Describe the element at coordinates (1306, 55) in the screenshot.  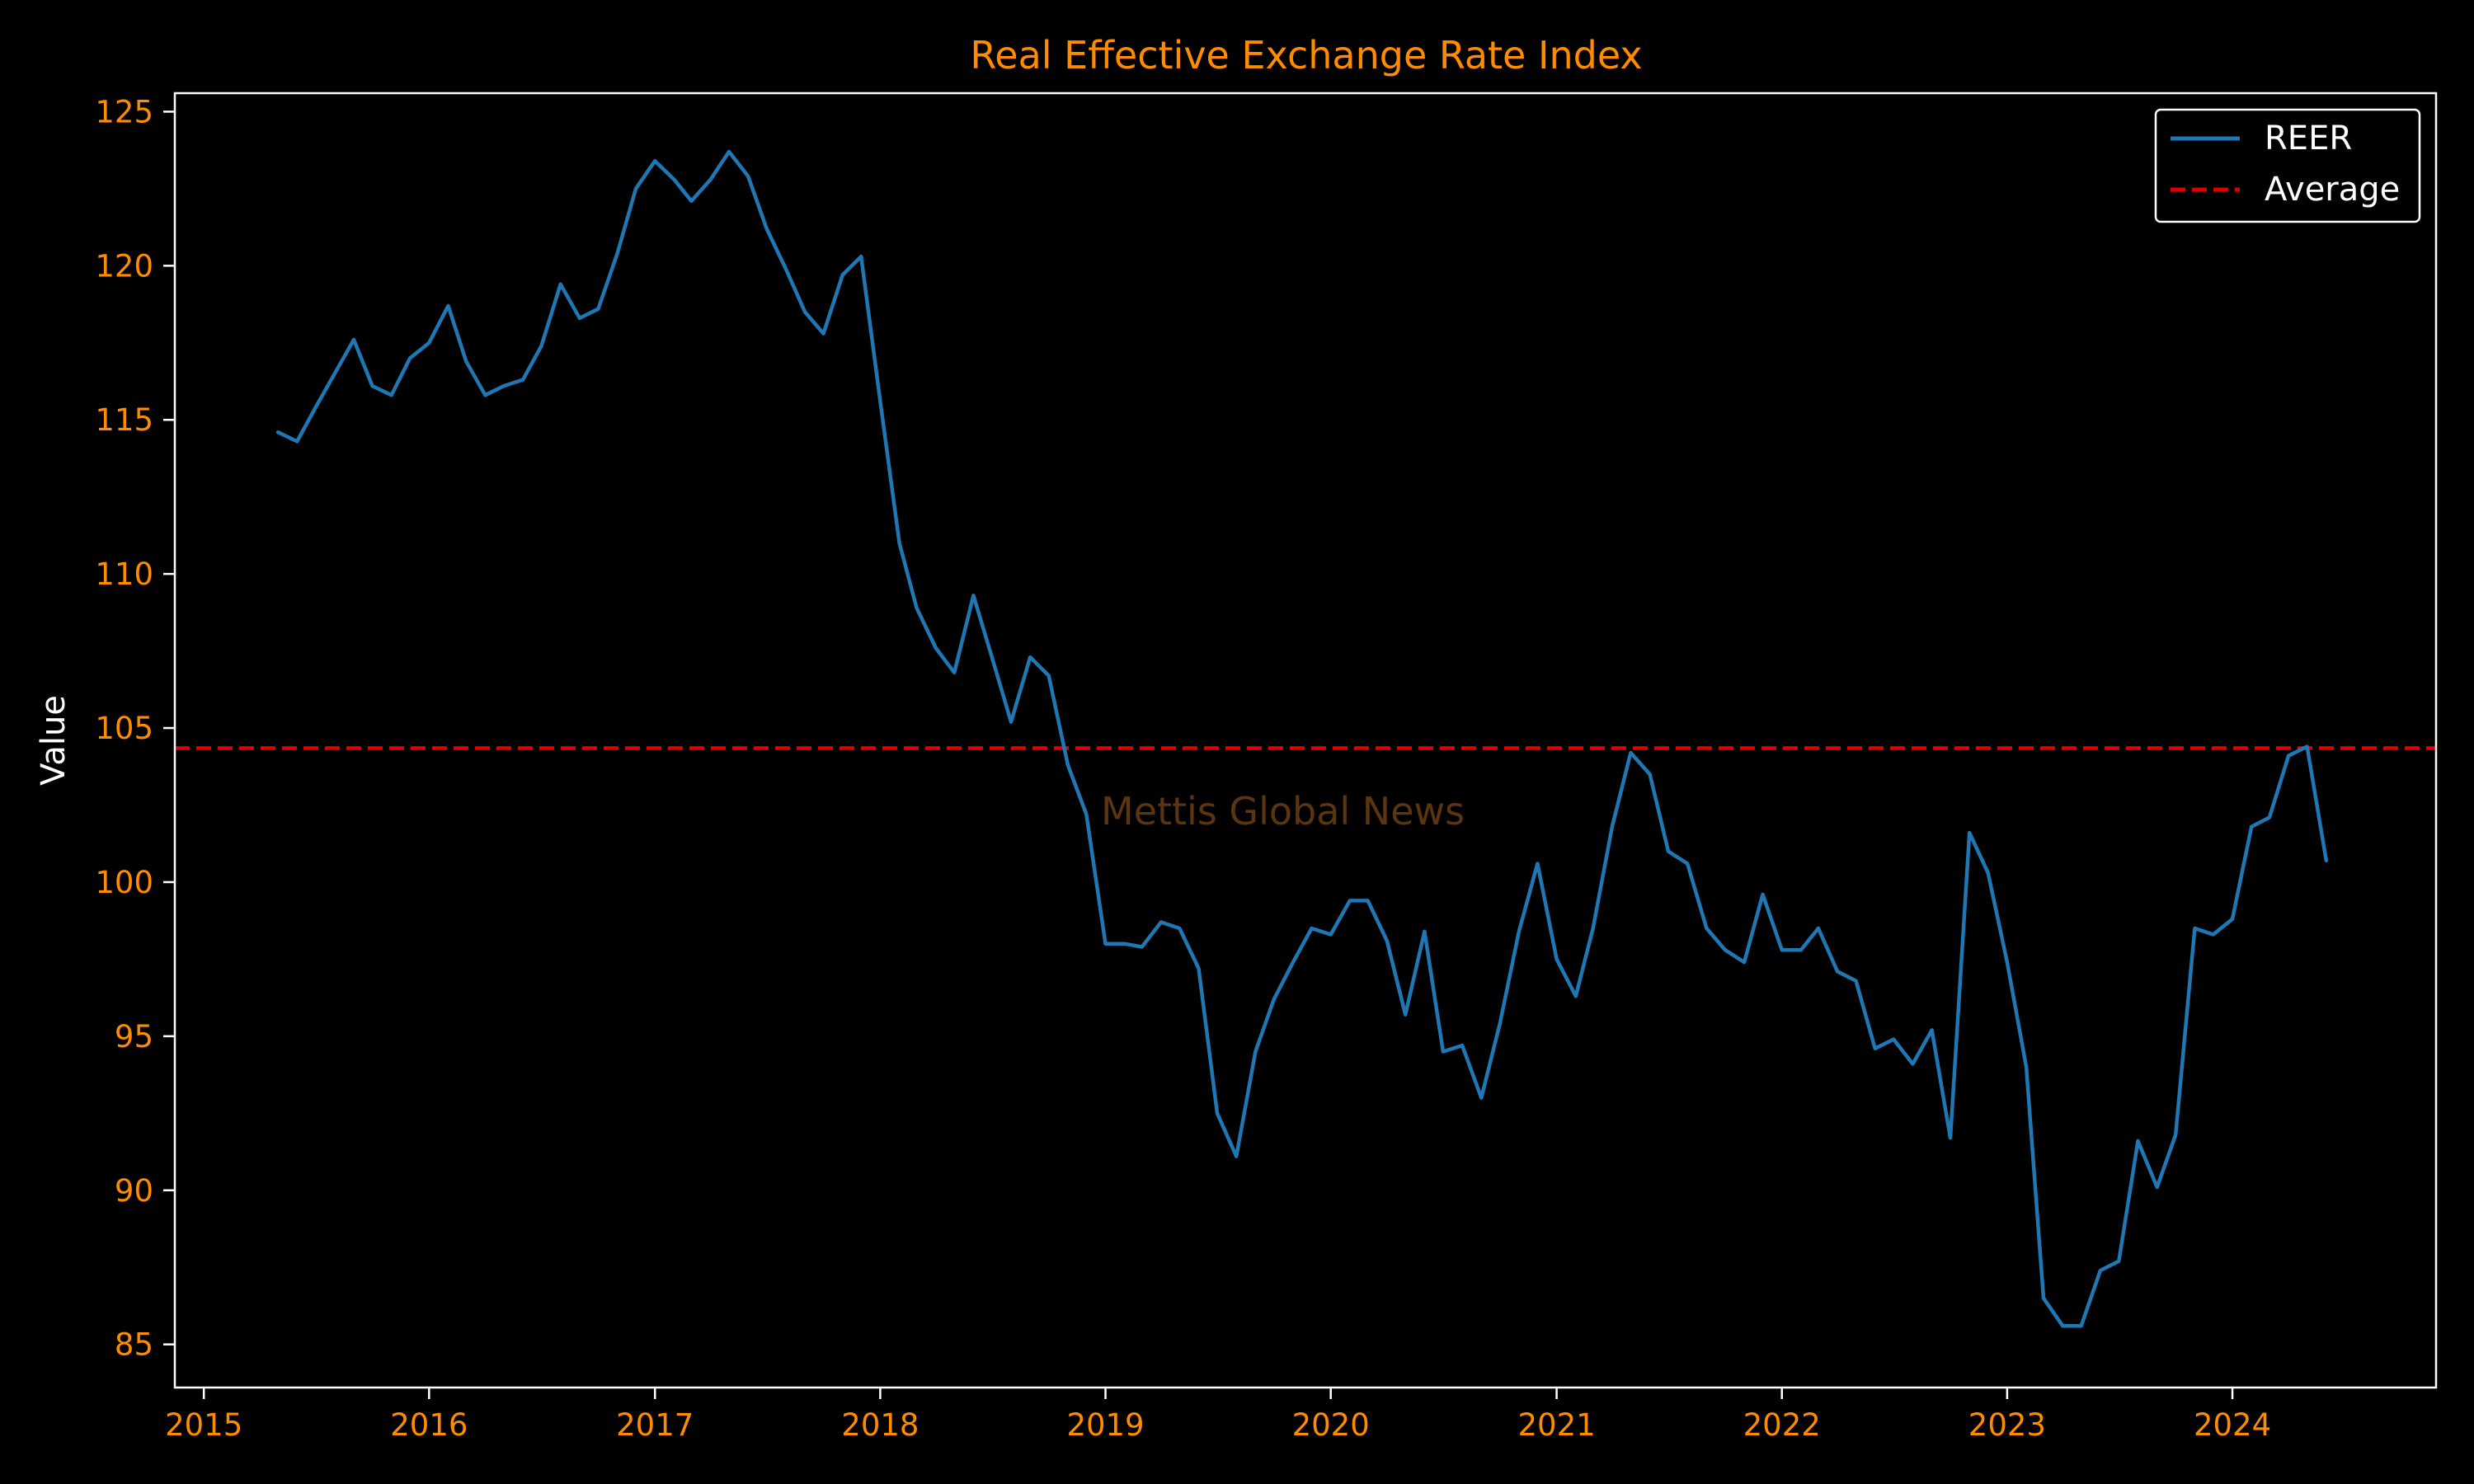
I see `chart-title: Real Effective Exchange Rate Index` at that location.